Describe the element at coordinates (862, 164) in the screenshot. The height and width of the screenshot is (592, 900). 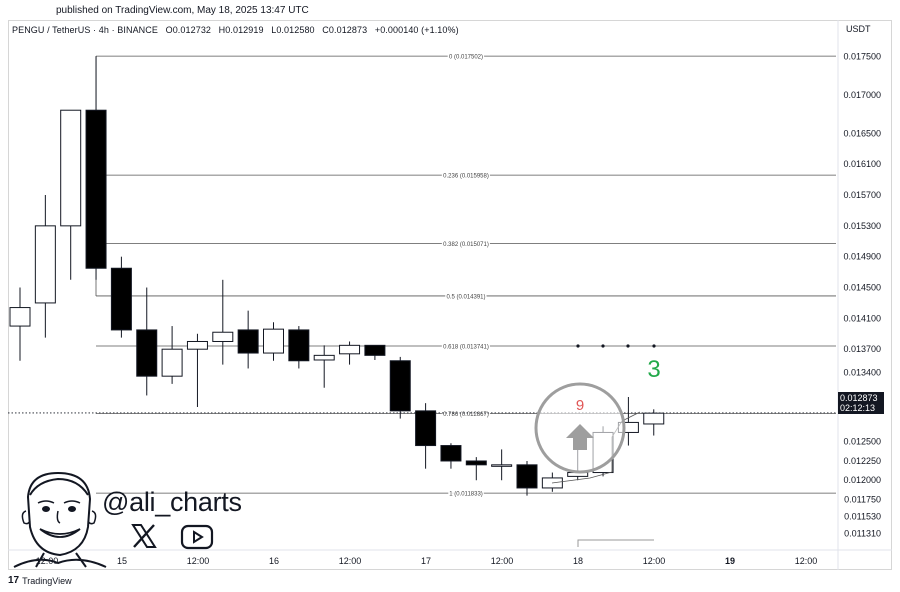
I see `y-tick-label: 0.016100` at that location.